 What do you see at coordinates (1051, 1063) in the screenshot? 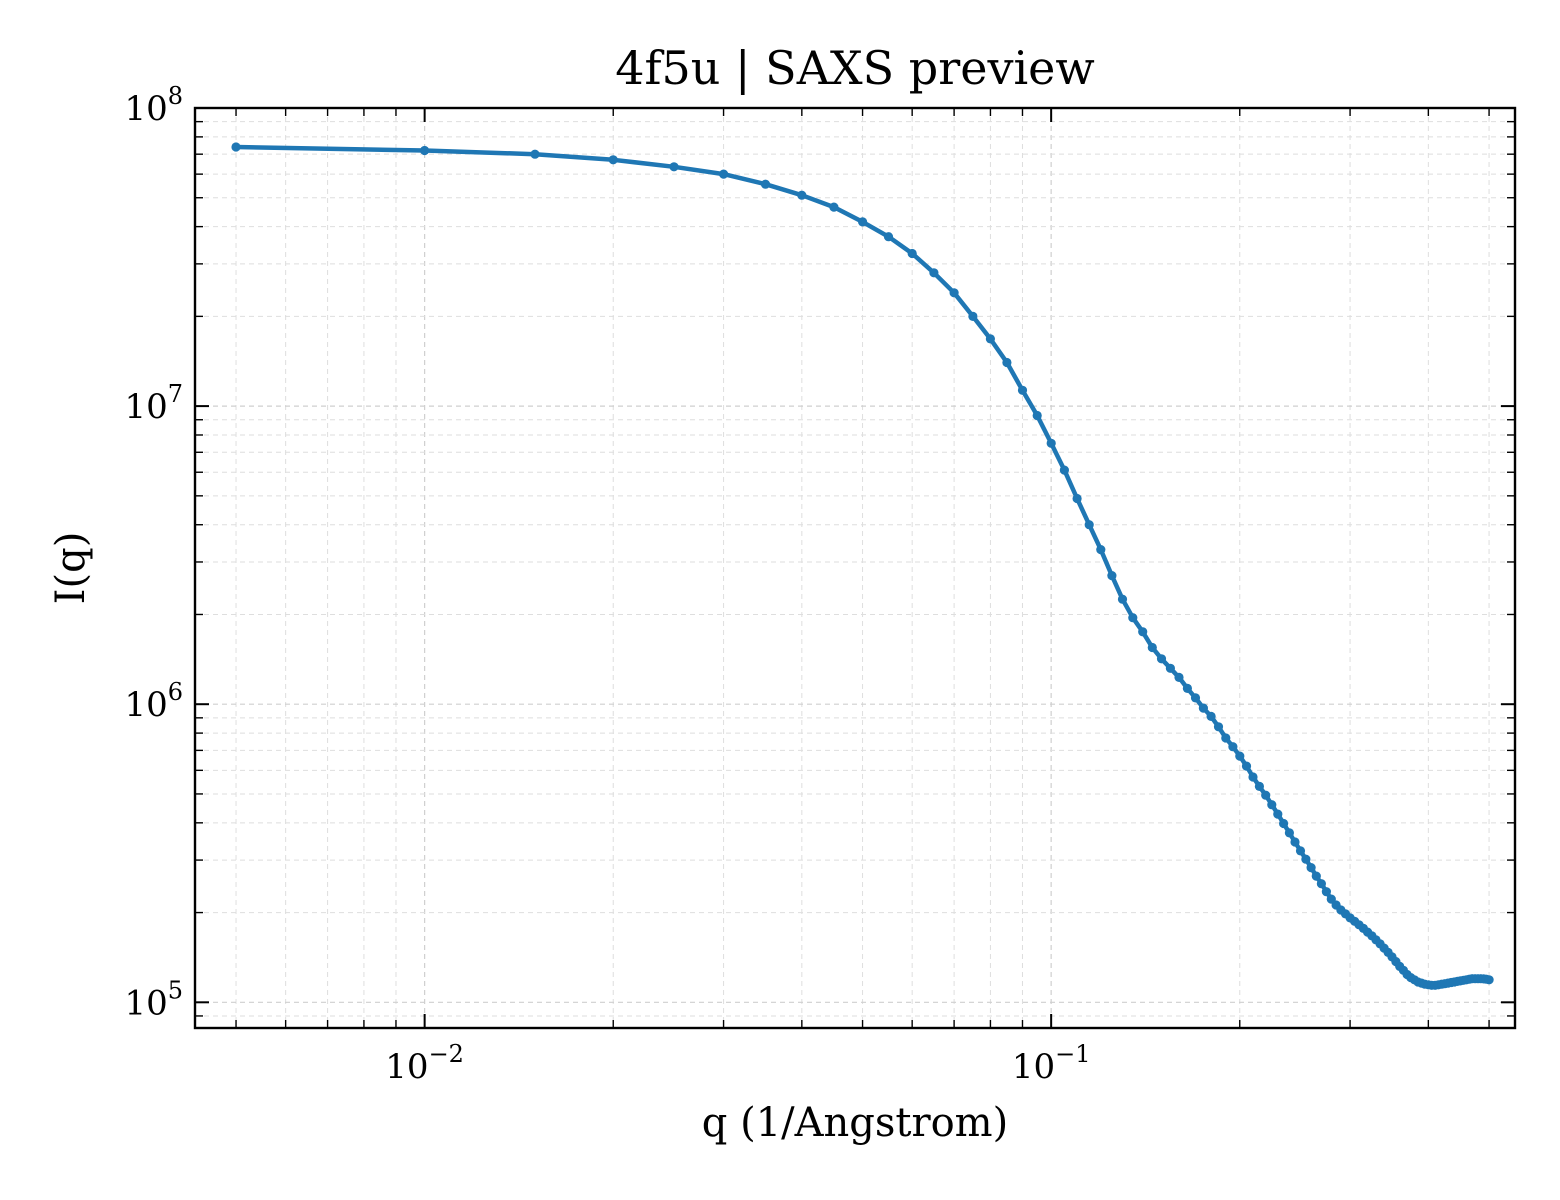
I see `x-tick-label: 10⁻¹` at bounding box center [1051, 1063].